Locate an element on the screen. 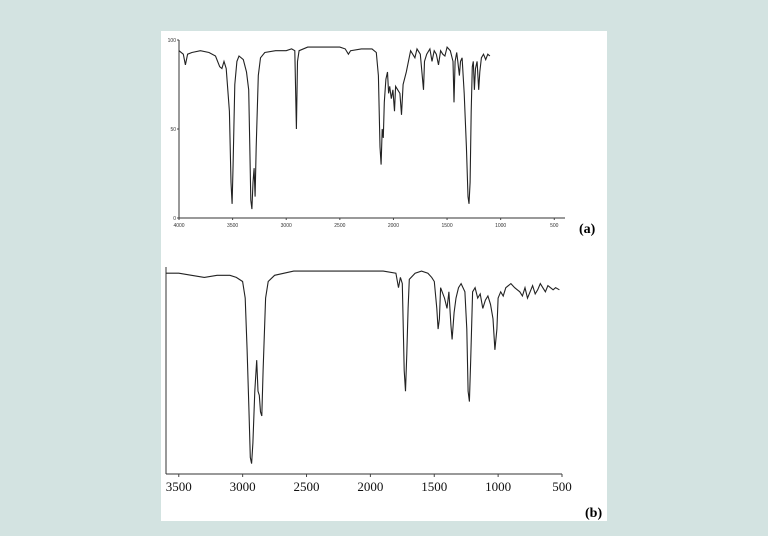  a-y-tick-label: 100 is located at coordinates (172, 41).